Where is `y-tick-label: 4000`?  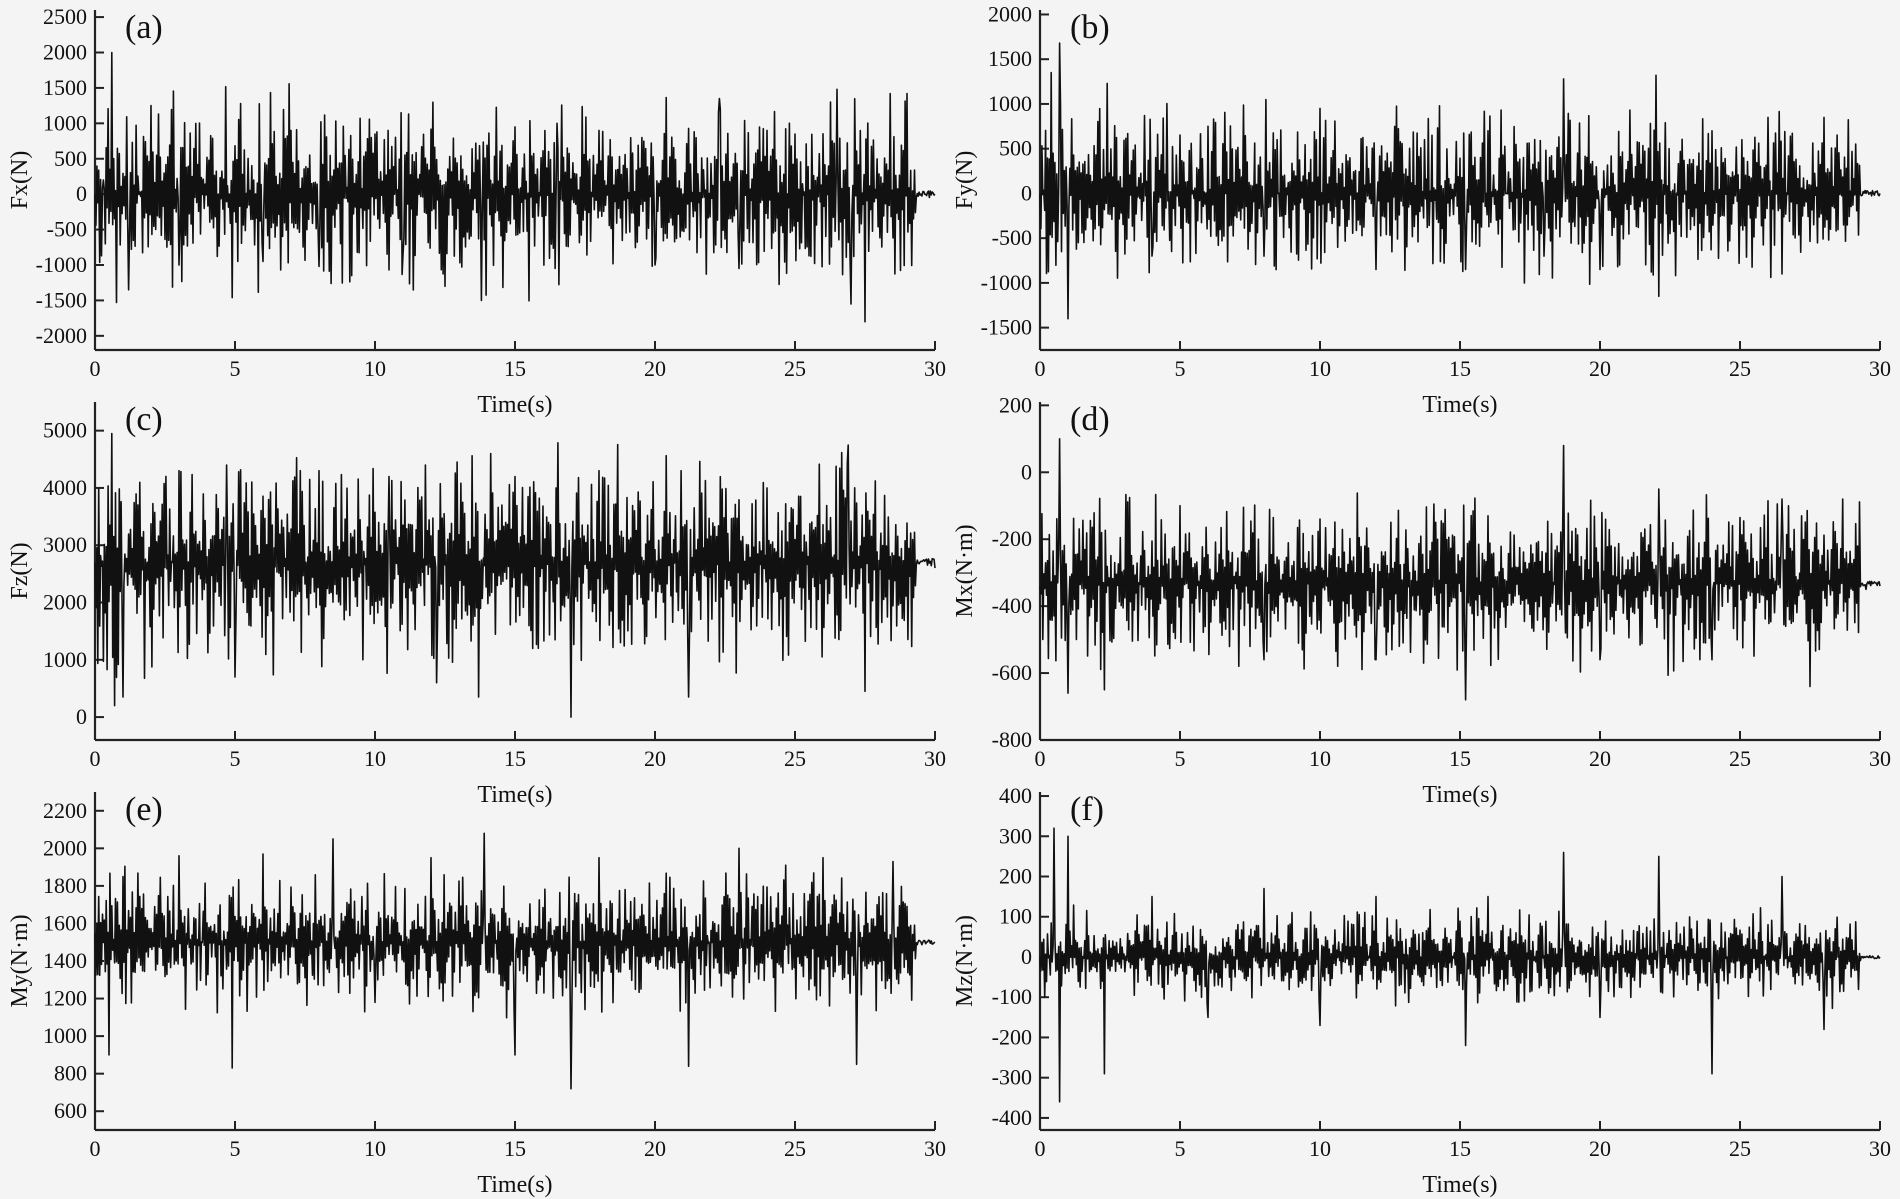 y-tick-label: 4000 is located at coordinates (65, 487).